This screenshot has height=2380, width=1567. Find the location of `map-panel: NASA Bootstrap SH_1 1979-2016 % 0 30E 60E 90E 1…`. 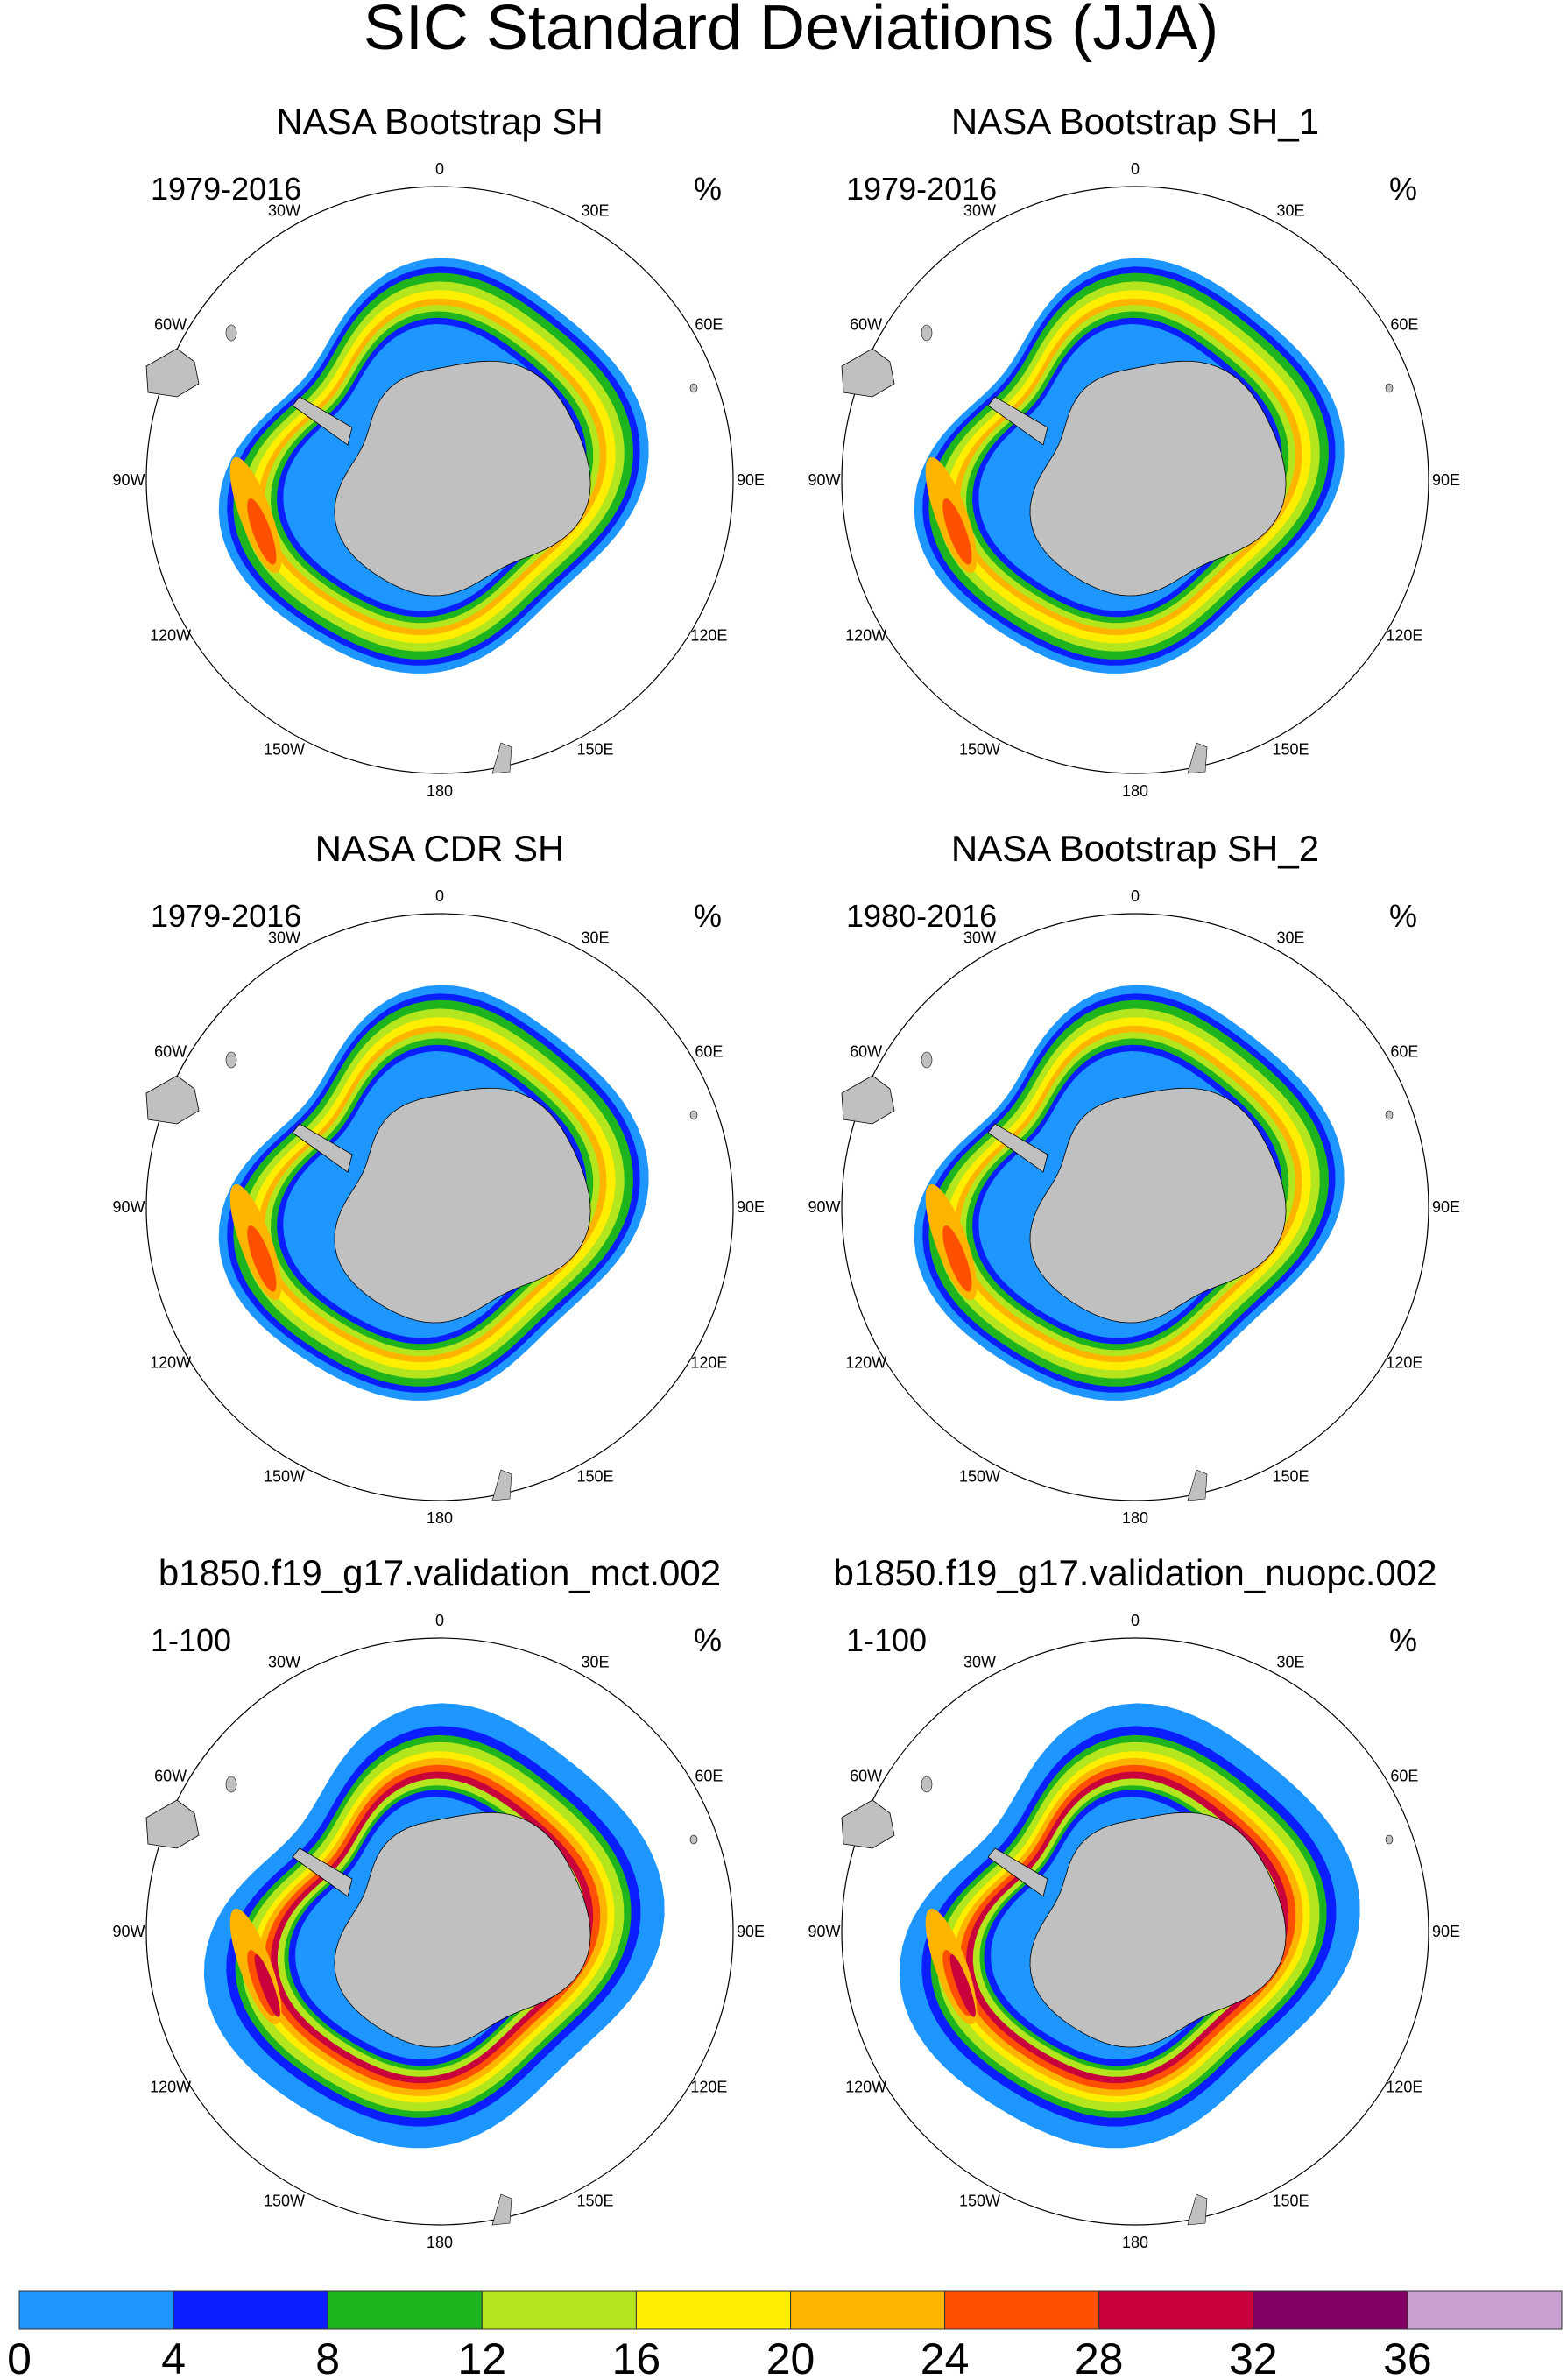

map-panel: NASA Bootstrap SH_1 1979-2016 % 0 30E 60E 90E 1… is located at coordinates (1134, 450).